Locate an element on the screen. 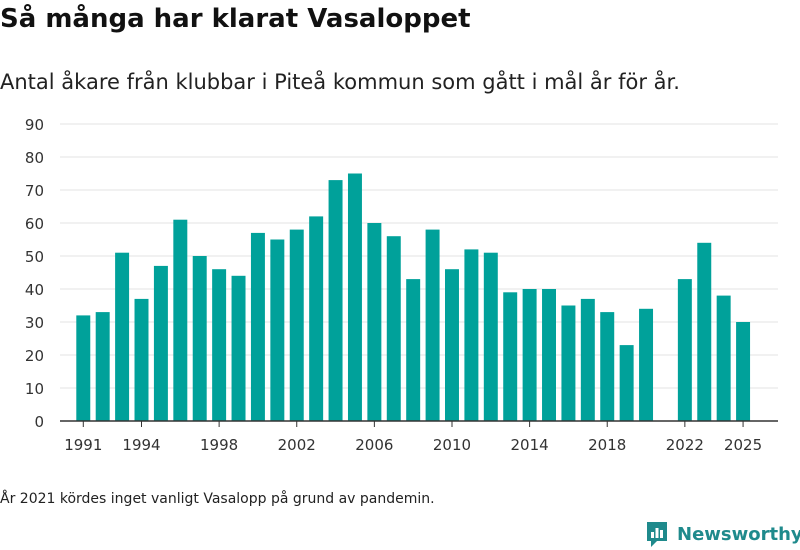 The image size is (800, 550). y-tick-label: 90 is located at coordinates (34, 125).